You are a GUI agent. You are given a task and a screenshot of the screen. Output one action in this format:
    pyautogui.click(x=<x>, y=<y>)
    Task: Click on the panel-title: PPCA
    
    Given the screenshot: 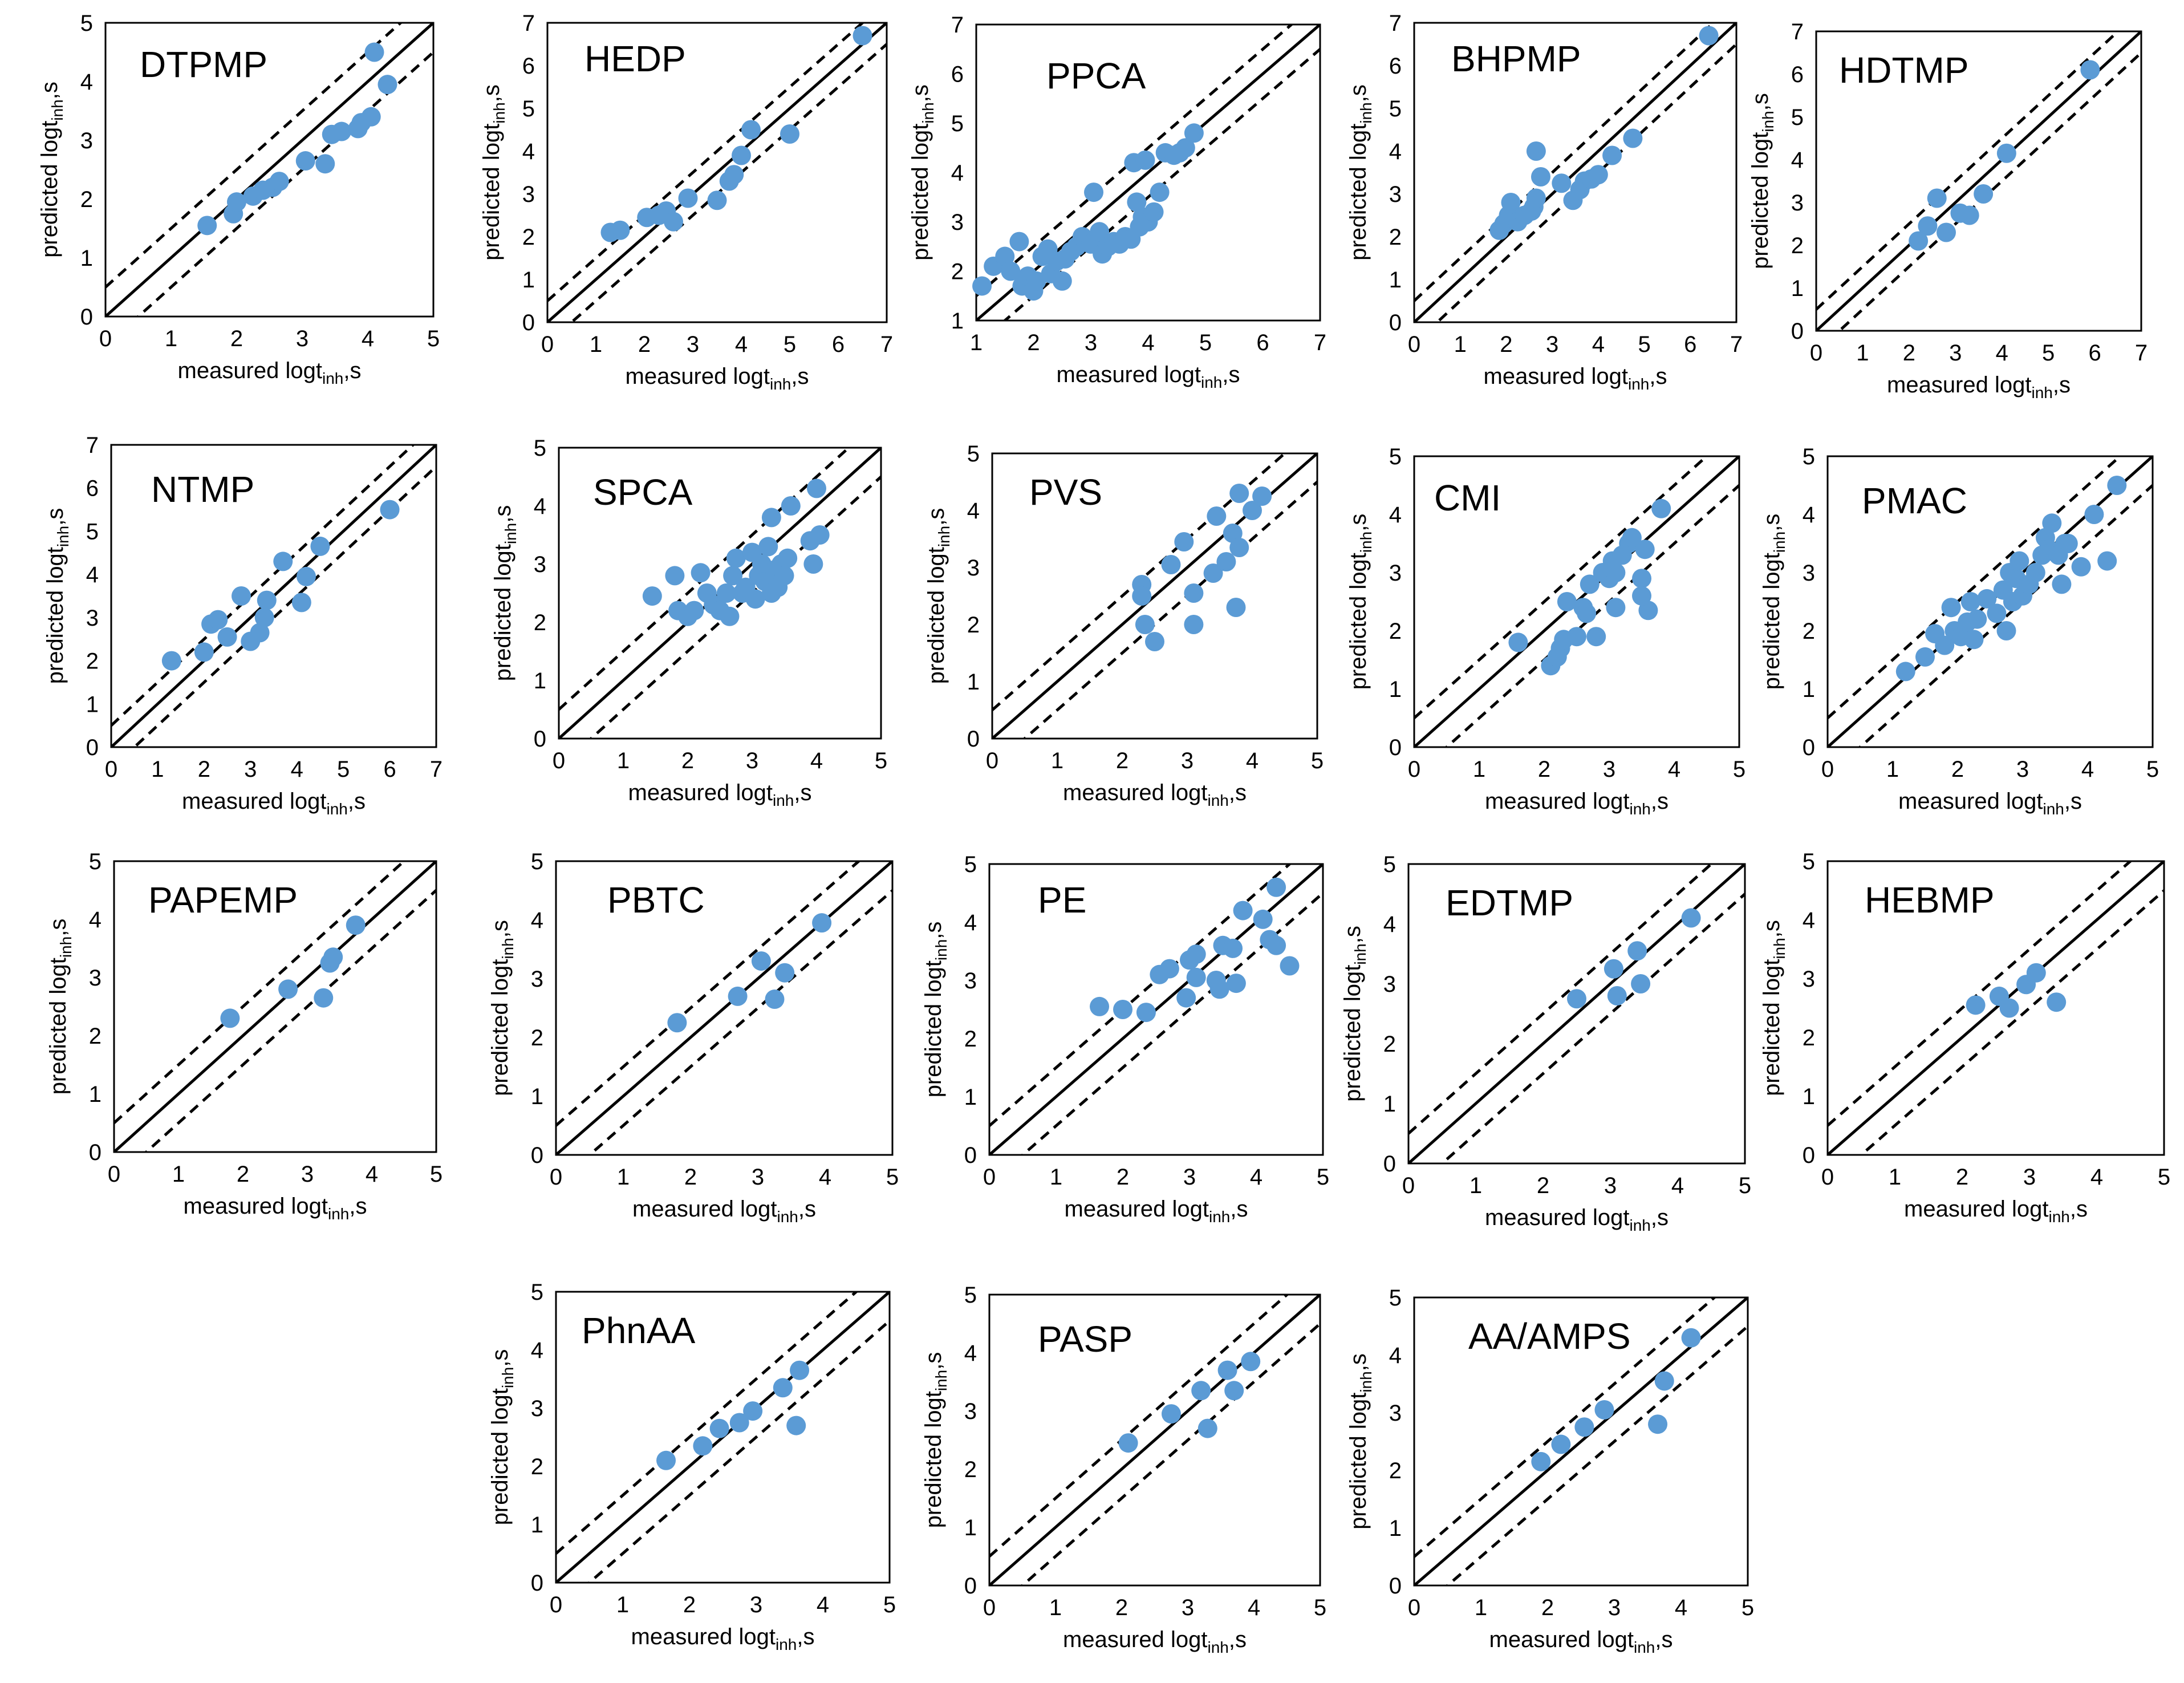 What is the action you would take?
    pyautogui.click(x=1096, y=75)
    